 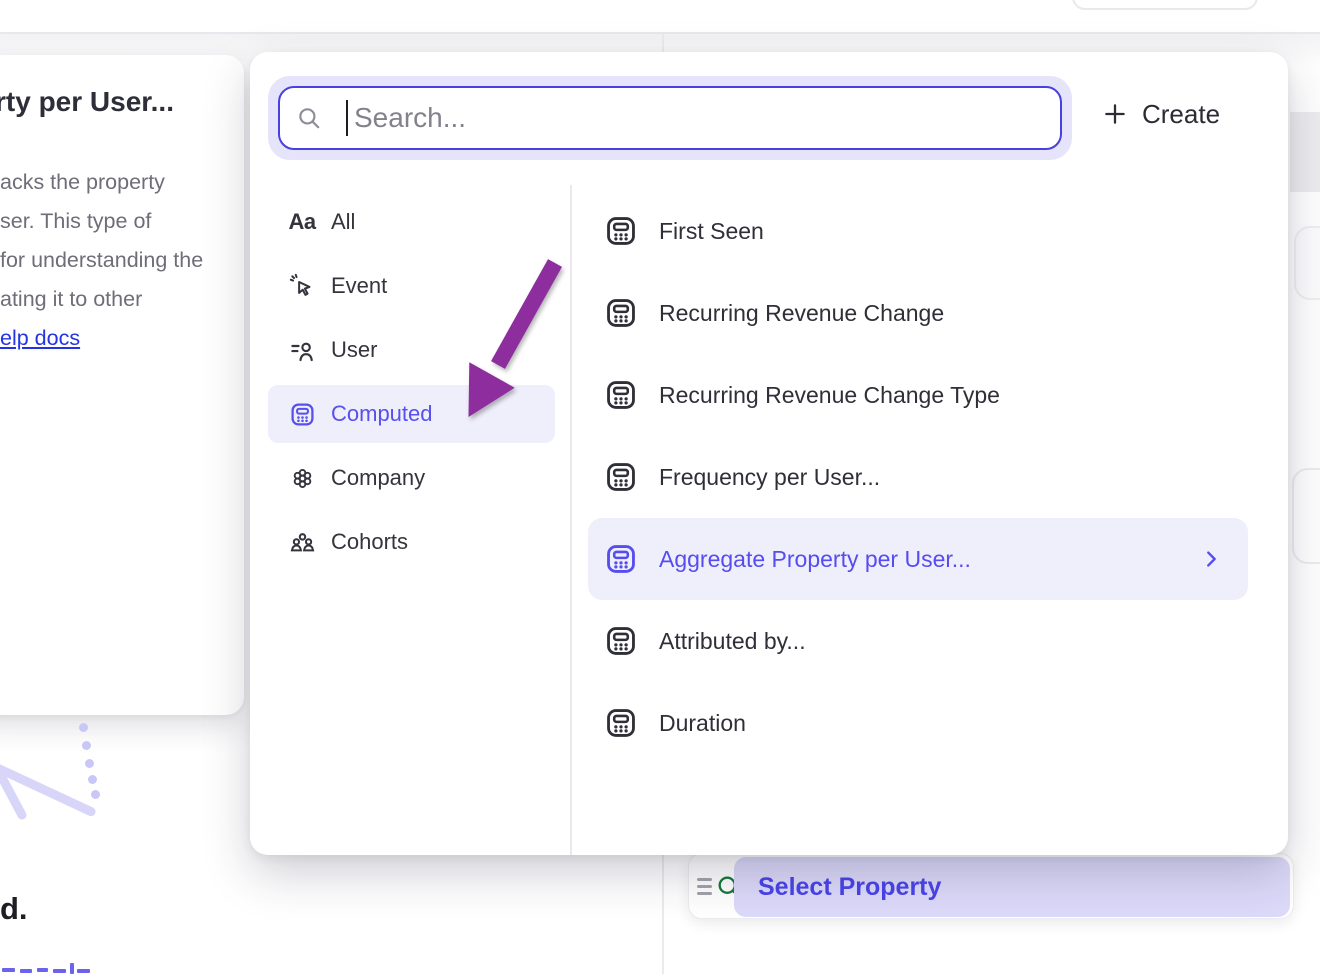 What do you see at coordinates (302, 221) in the screenshot?
I see `aa-icon: Aa` at bounding box center [302, 221].